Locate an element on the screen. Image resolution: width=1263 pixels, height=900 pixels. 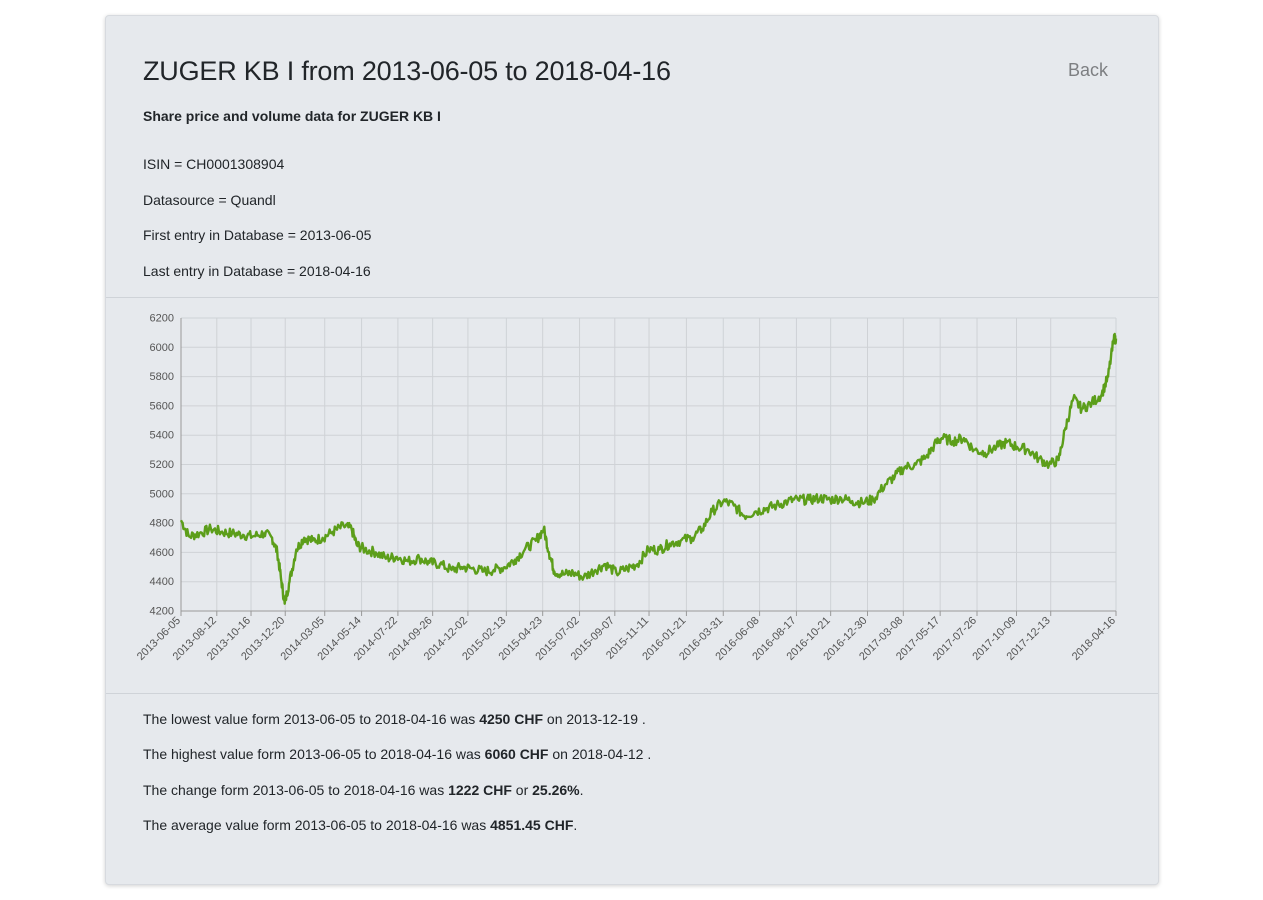
highest-date: on 2018-04-12 . is located at coordinates (600, 754).